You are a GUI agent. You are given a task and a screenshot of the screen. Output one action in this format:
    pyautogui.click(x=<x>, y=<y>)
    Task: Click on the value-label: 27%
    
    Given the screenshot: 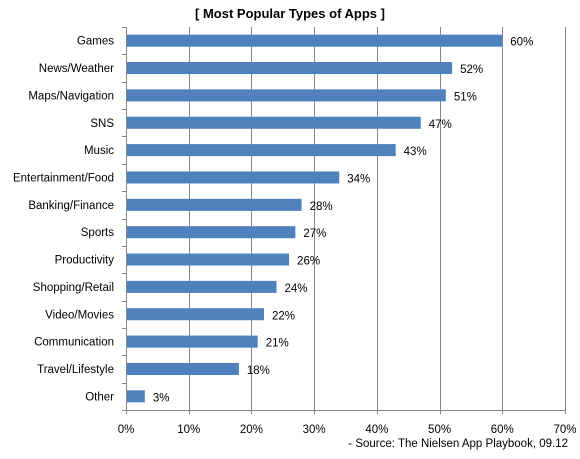 What is the action you would take?
    pyautogui.click(x=314, y=234)
    